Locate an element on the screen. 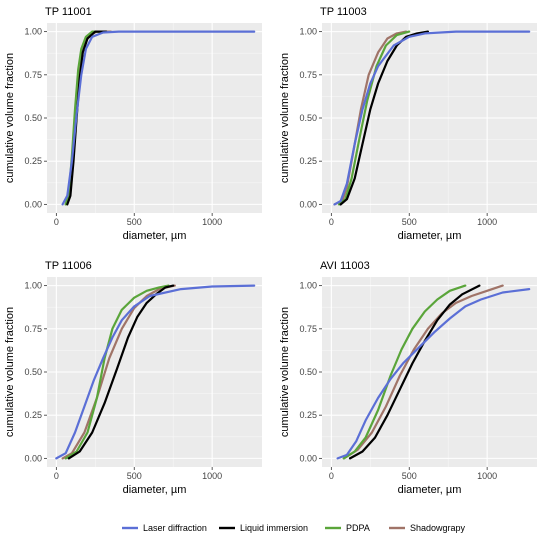 The image size is (550, 549). panel-title: TP 11006 is located at coordinates (68, 266).